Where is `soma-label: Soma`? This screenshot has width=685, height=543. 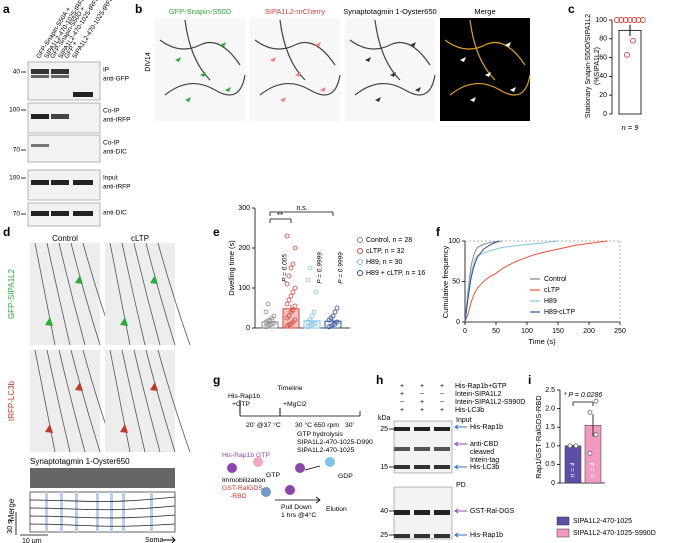 soma-label: Soma is located at coordinates (154, 540).